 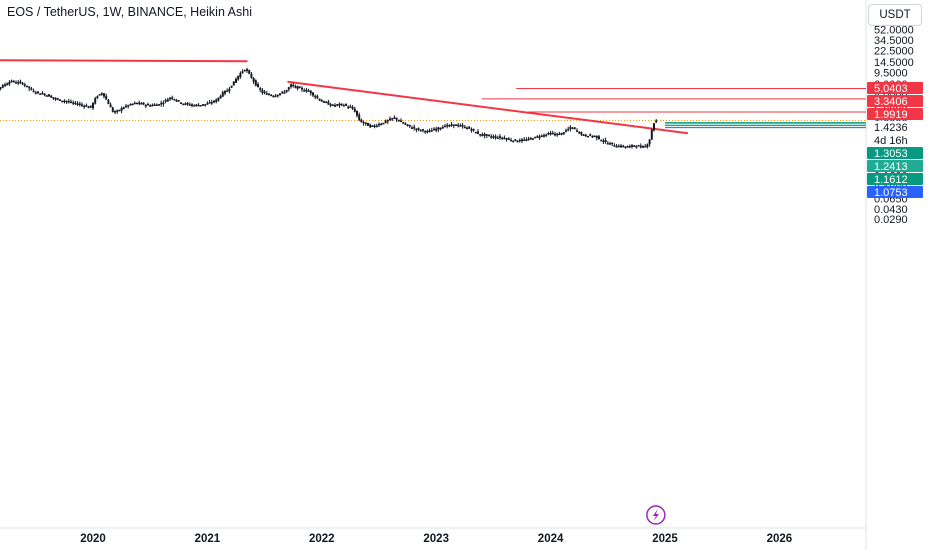 I want to click on price-tick-label: 22.5000, so click(x=894, y=52).